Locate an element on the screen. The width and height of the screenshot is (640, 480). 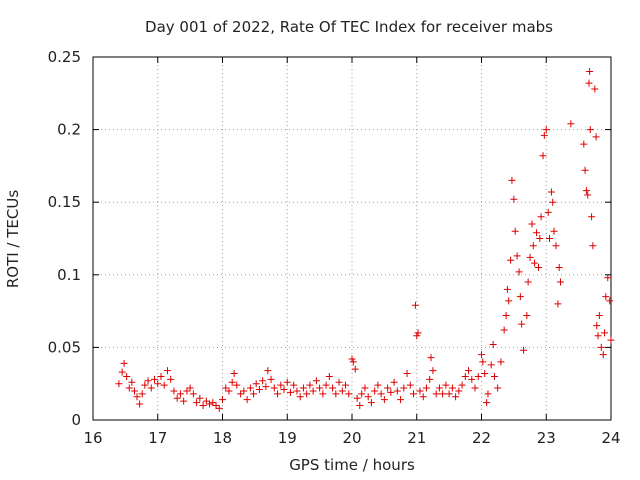
y-tick-label: 0 is located at coordinates (76, 420).